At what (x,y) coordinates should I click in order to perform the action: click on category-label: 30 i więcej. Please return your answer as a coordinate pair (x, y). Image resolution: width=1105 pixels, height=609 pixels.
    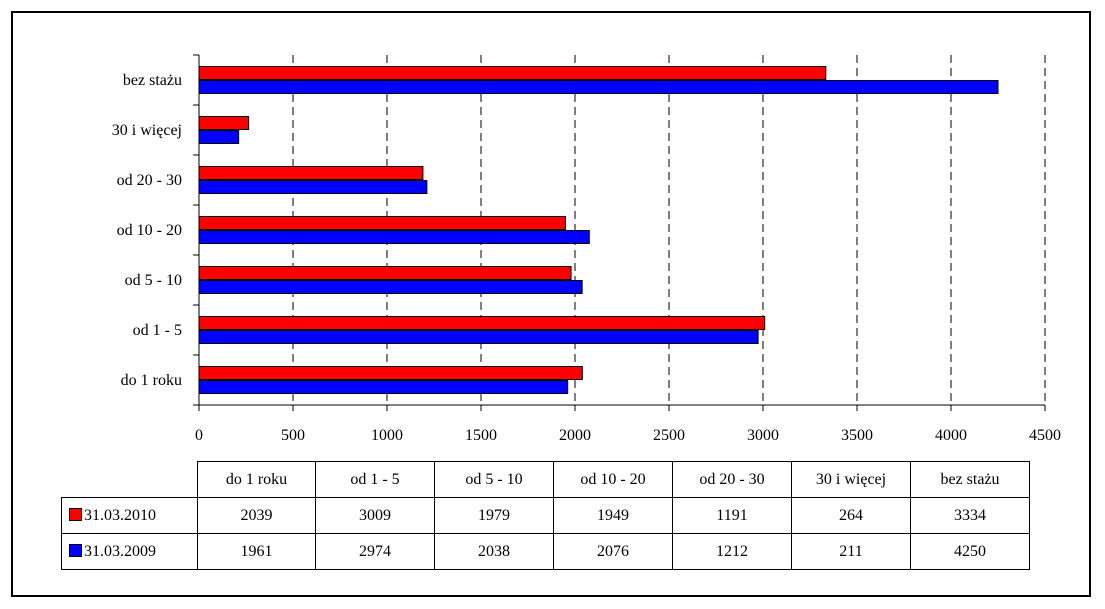
    Looking at the image, I should click on (147, 130).